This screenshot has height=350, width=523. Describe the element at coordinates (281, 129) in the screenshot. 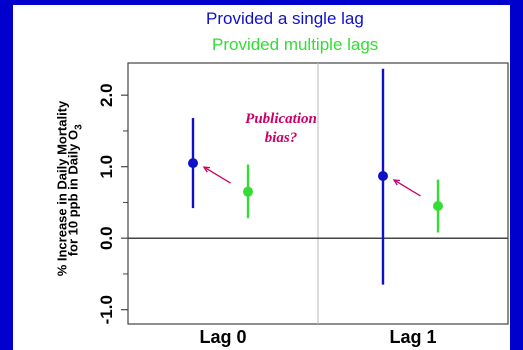

I see `annotation-publication-bias: Publication bias?` at that location.